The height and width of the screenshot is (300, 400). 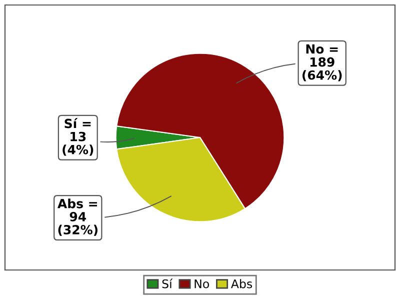 I want to click on legend-label: Abs, so click(x=241, y=283).